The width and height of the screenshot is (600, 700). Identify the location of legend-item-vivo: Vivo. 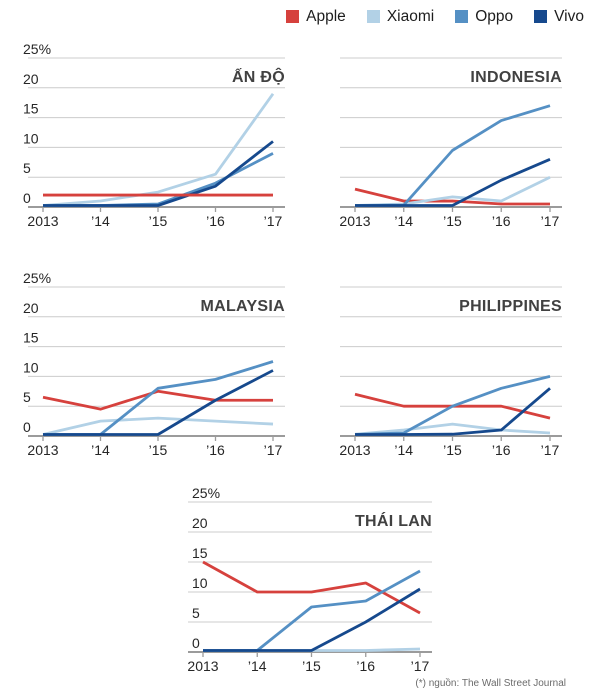
(559, 17).